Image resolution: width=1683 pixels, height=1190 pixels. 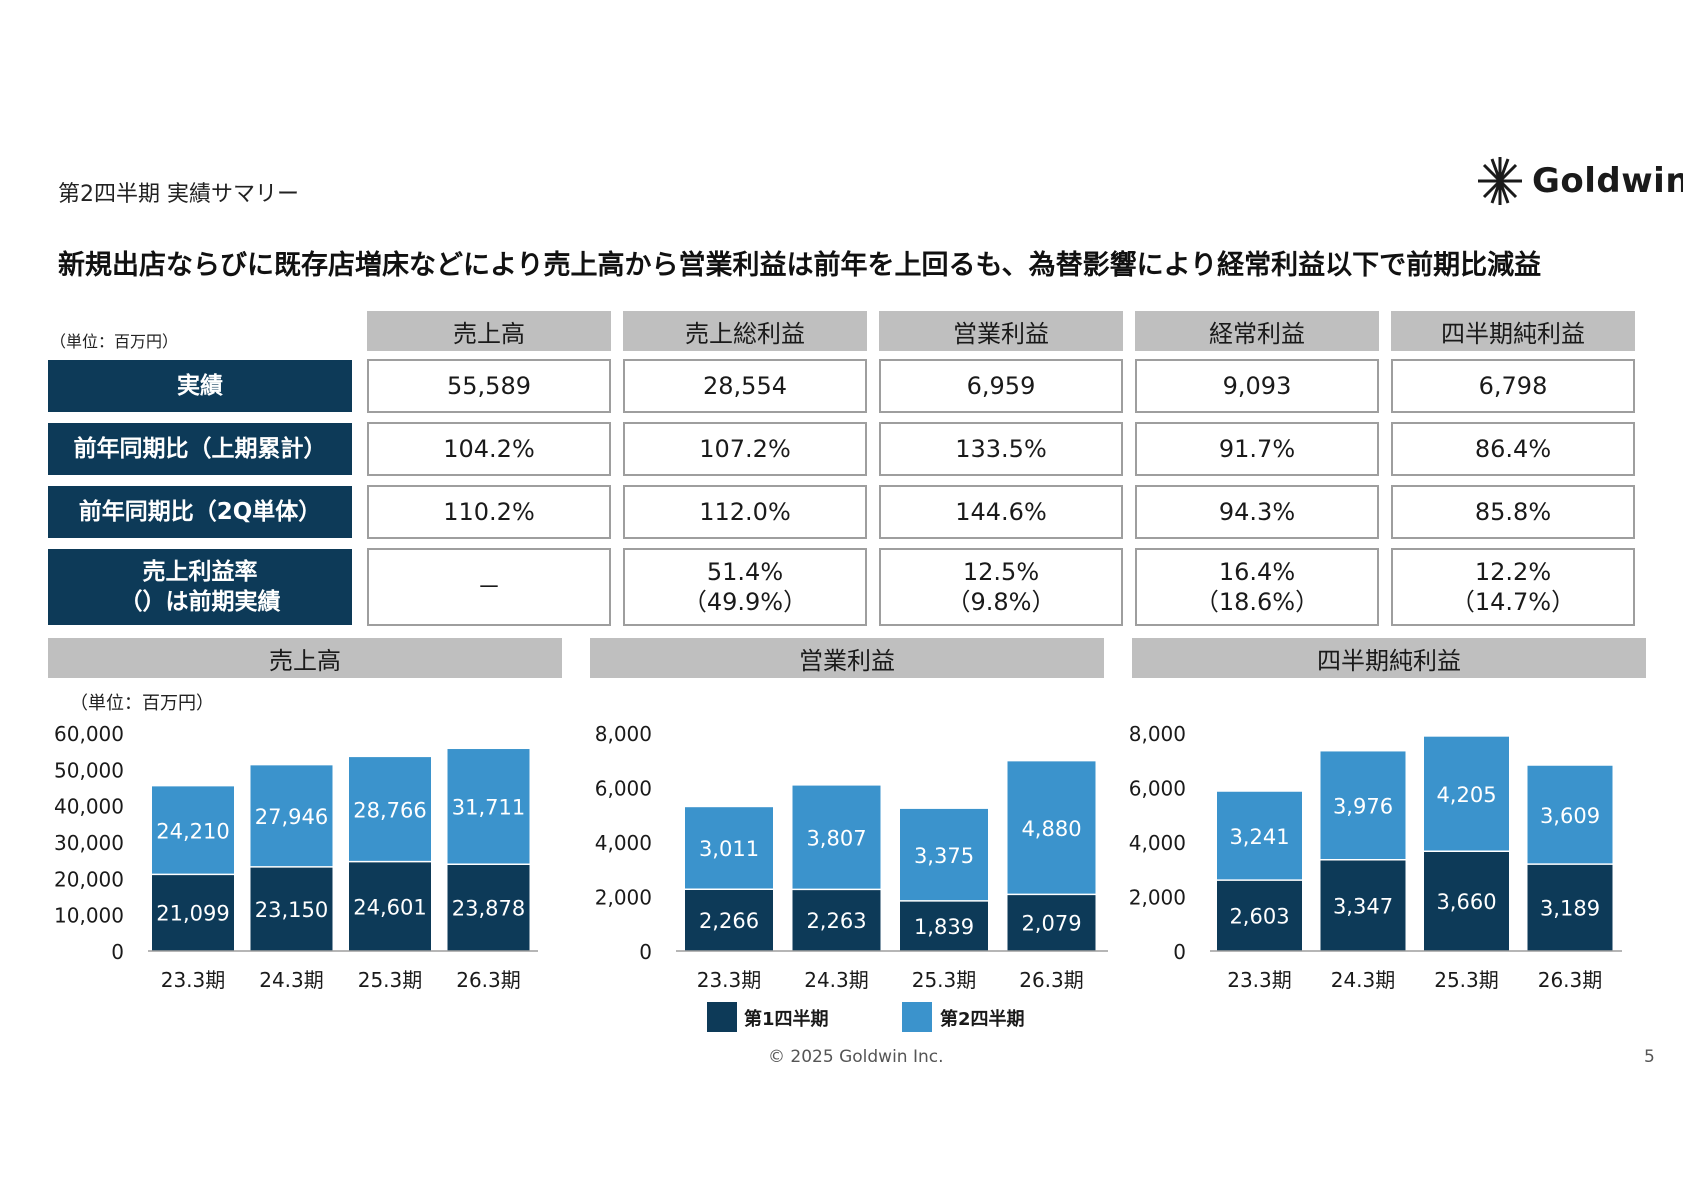 What do you see at coordinates (192, 914) in the screenshot?
I see `bar-value-label: 21,099` at bounding box center [192, 914].